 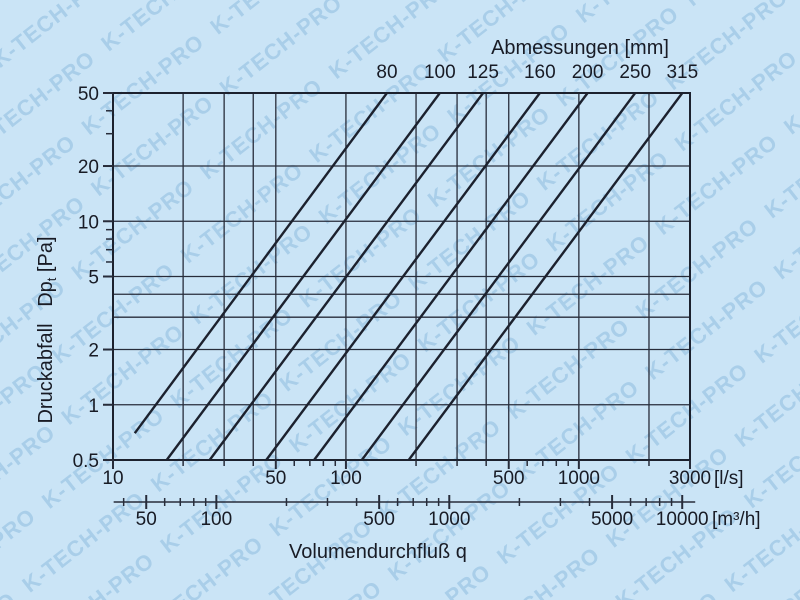 I want to click on dimension-label-80: 80, so click(x=386, y=72).